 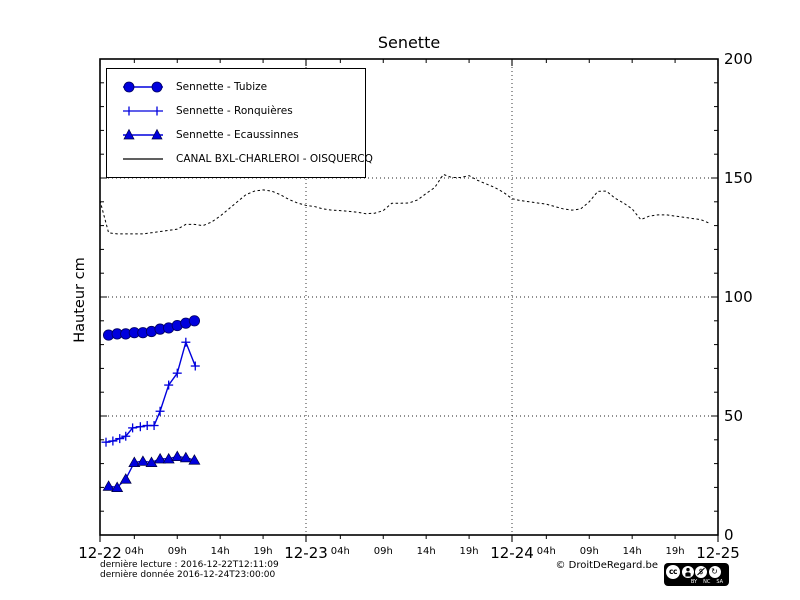 What do you see at coordinates (512, 553) in the screenshot?
I see `x-axis-day-label: 12-24` at bounding box center [512, 553].